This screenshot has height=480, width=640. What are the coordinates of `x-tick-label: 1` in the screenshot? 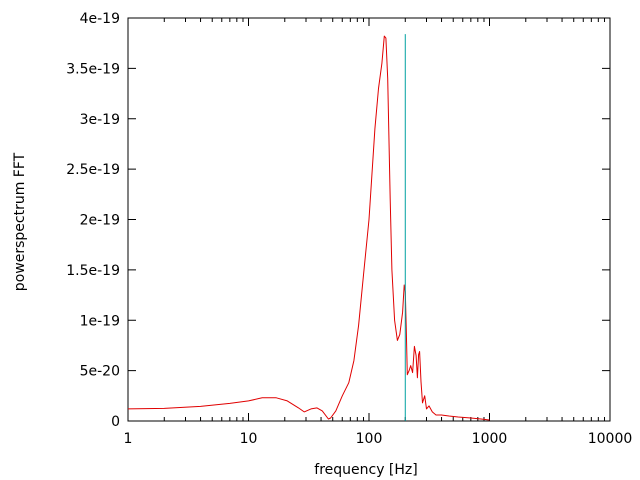 It's located at (128, 439).